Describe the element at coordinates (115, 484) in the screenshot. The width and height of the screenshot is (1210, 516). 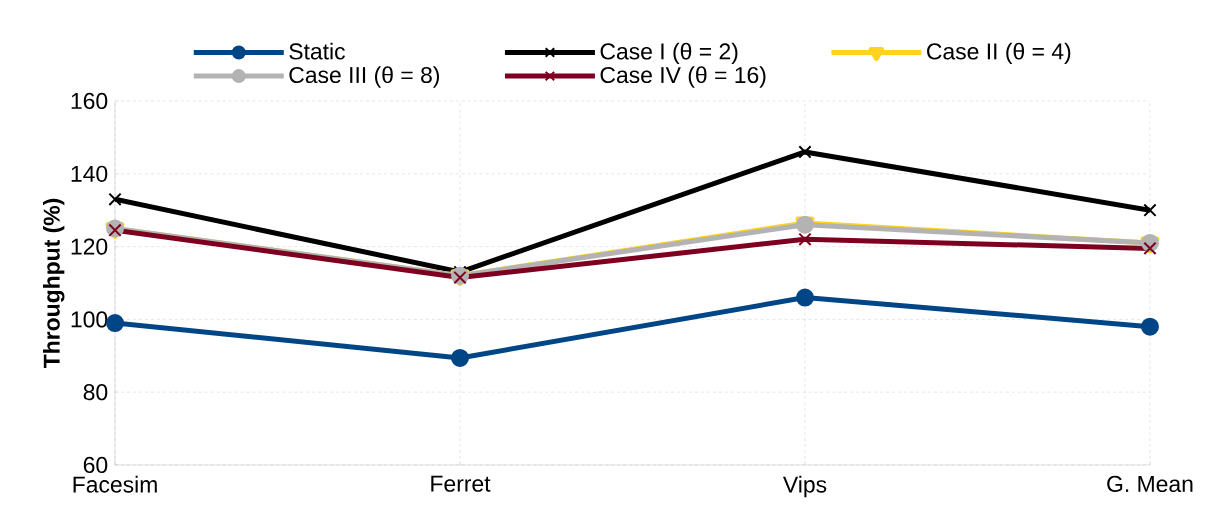
I see `x-tick-label: Facesim` at that location.